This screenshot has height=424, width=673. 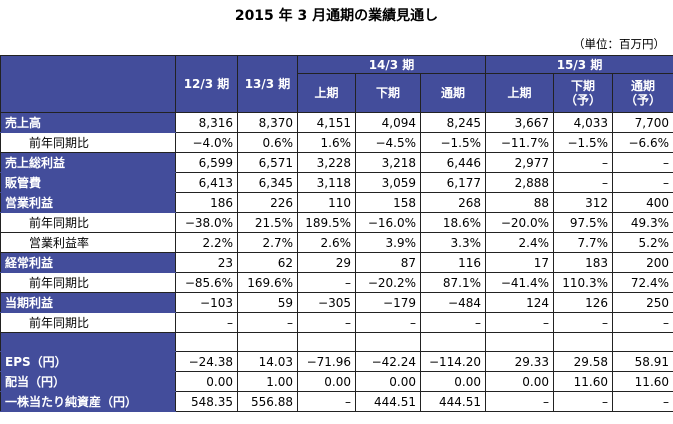 What do you see at coordinates (267, 162) in the screenshot?
I see `cell: 6,571` at bounding box center [267, 162].